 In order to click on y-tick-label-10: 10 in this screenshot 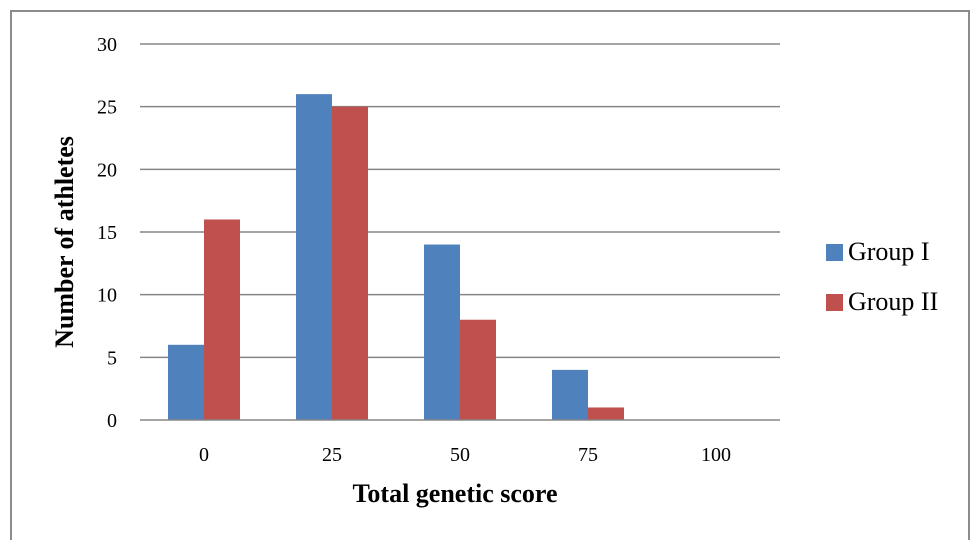, I will do `click(107, 296)`.